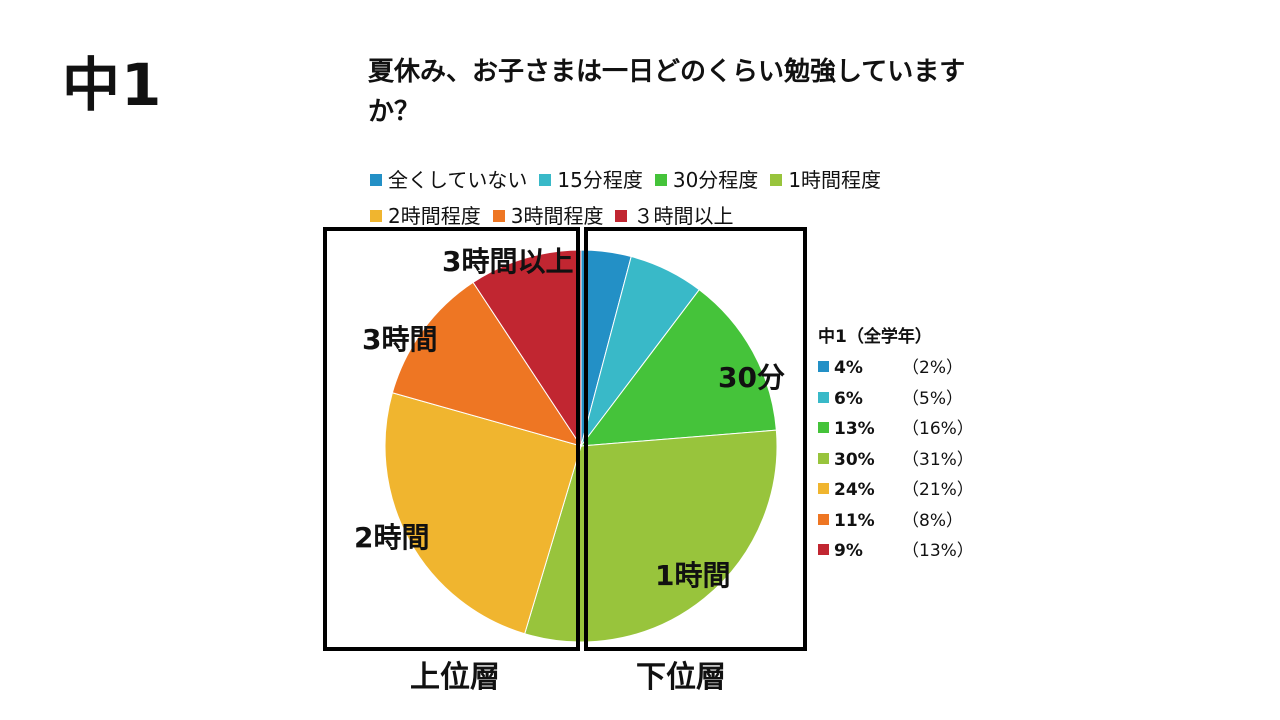 The image size is (1280, 720). Describe the element at coordinates (434, 216) in the screenshot. I see `legend-label: 2時間程度` at that location.